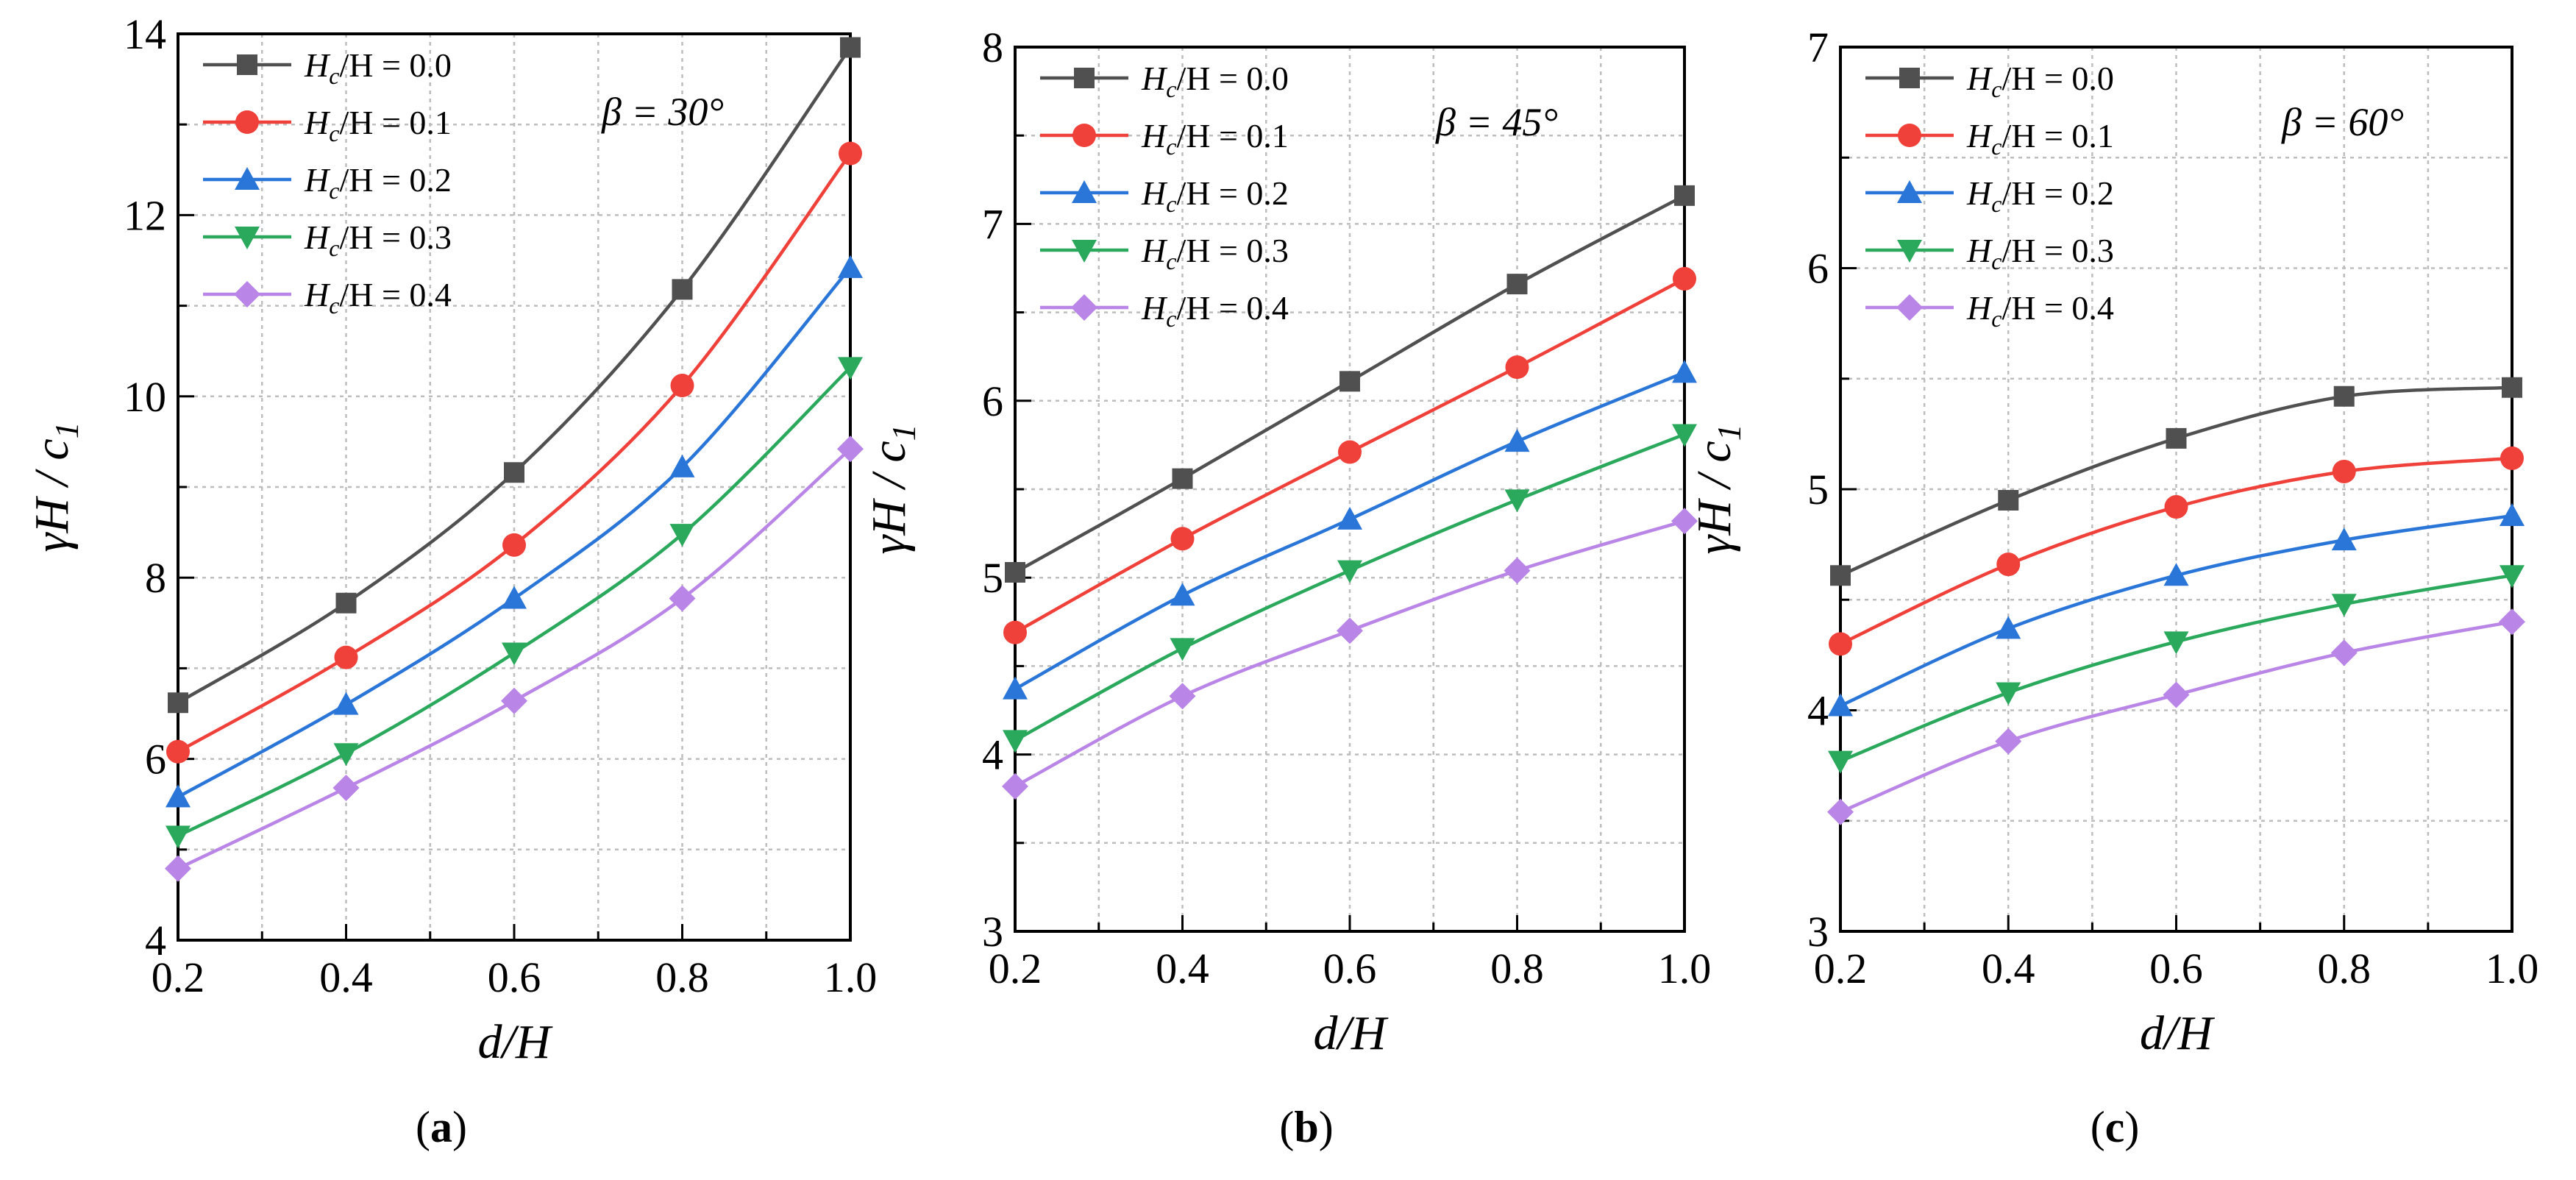 The height and width of the screenshot is (1180, 2576). I want to click on panel-label: (c), so click(2115, 1127).